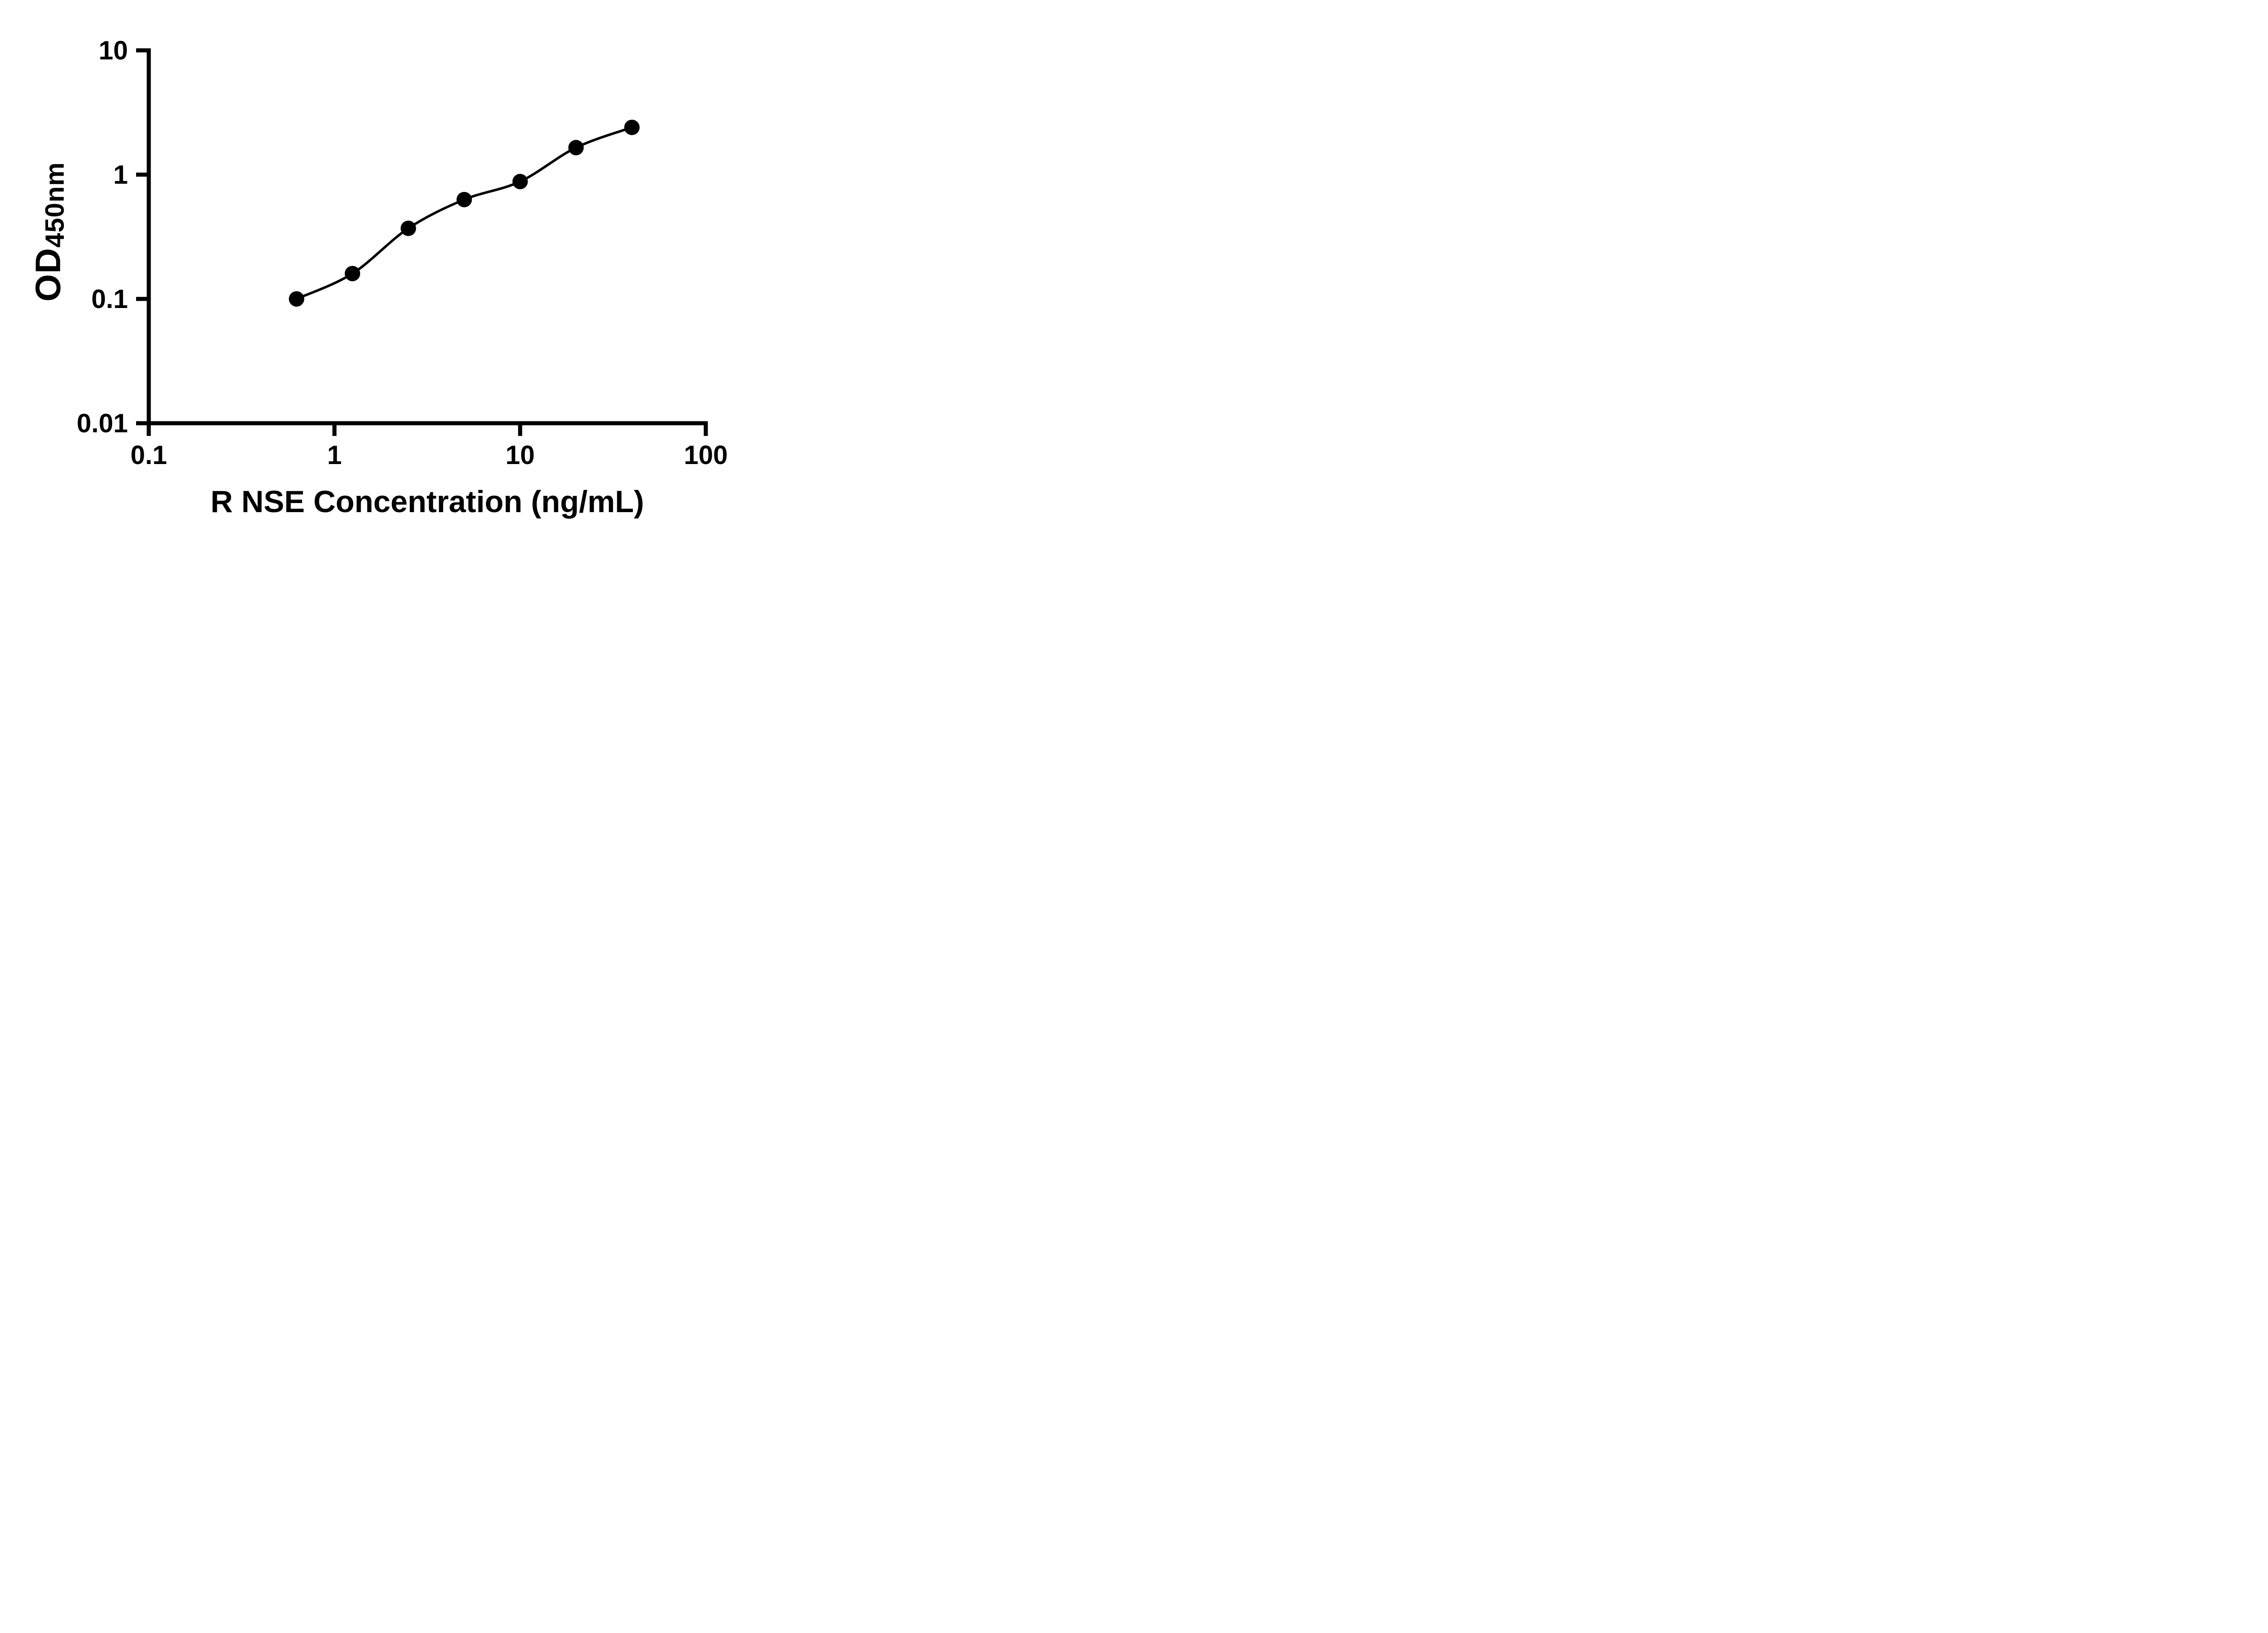 This screenshot has width=2268, height=1633. Describe the element at coordinates (334, 455) in the screenshot. I see `x-tick-label: 1` at that location.